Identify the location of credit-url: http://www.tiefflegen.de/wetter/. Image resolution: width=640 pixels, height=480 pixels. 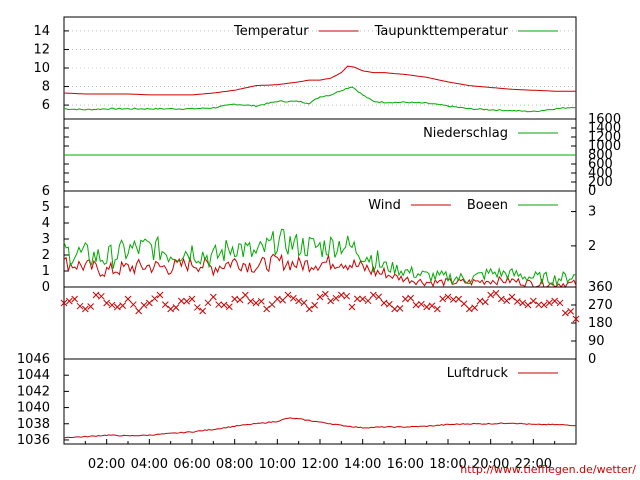
(548, 469).